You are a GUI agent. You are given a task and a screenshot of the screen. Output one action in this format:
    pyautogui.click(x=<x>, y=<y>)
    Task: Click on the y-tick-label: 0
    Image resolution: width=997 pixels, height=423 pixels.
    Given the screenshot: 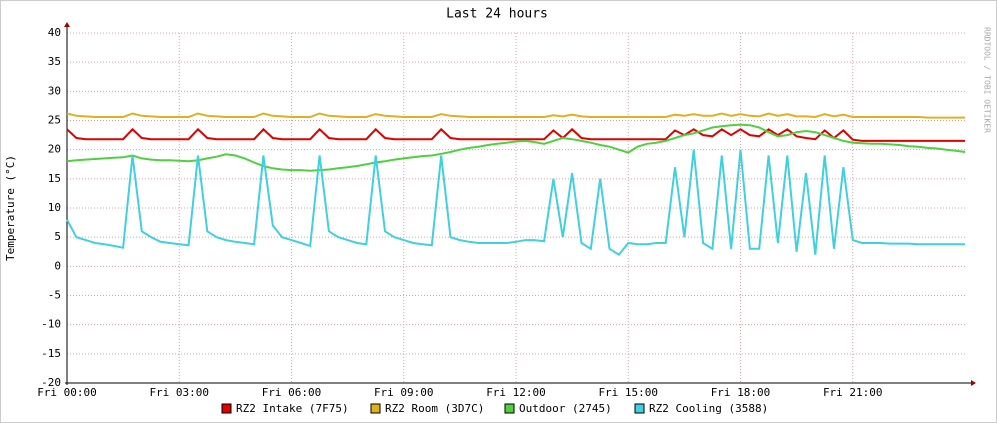 What is the action you would take?
    pyautogui.click(x=57, y=265)
    